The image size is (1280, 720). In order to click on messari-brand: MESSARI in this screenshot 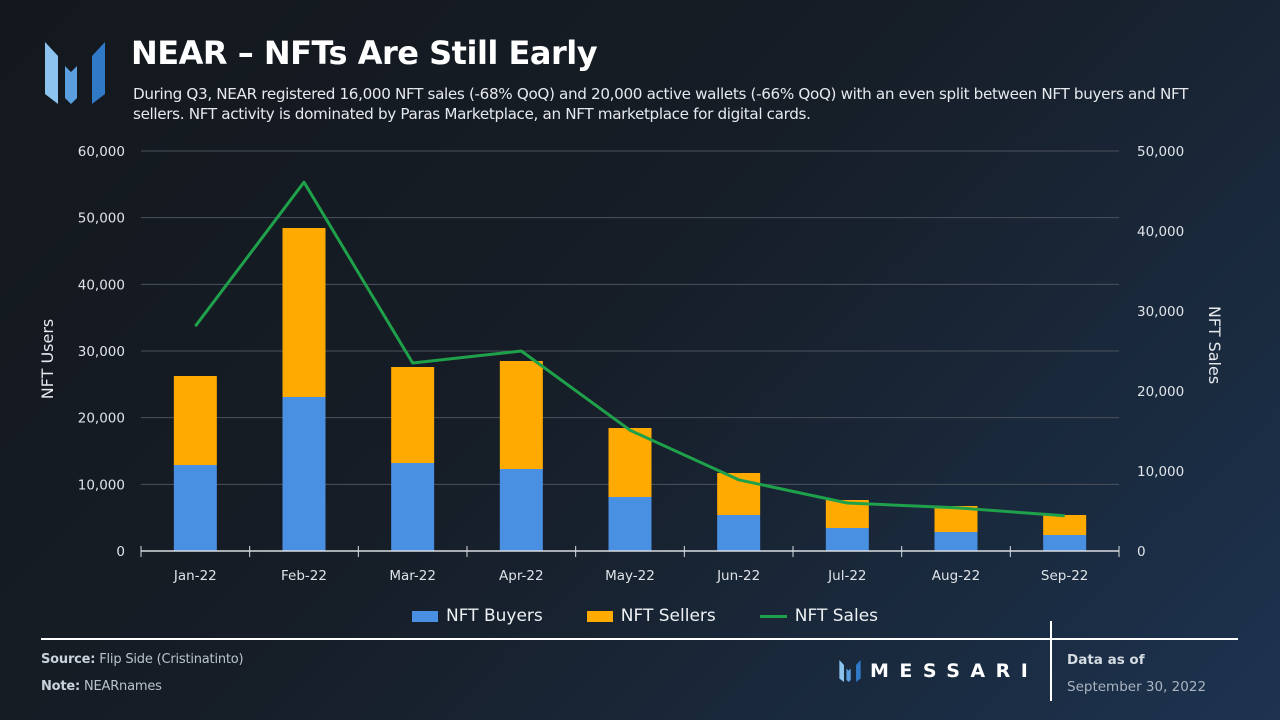, I will do `click(938, 671)`.